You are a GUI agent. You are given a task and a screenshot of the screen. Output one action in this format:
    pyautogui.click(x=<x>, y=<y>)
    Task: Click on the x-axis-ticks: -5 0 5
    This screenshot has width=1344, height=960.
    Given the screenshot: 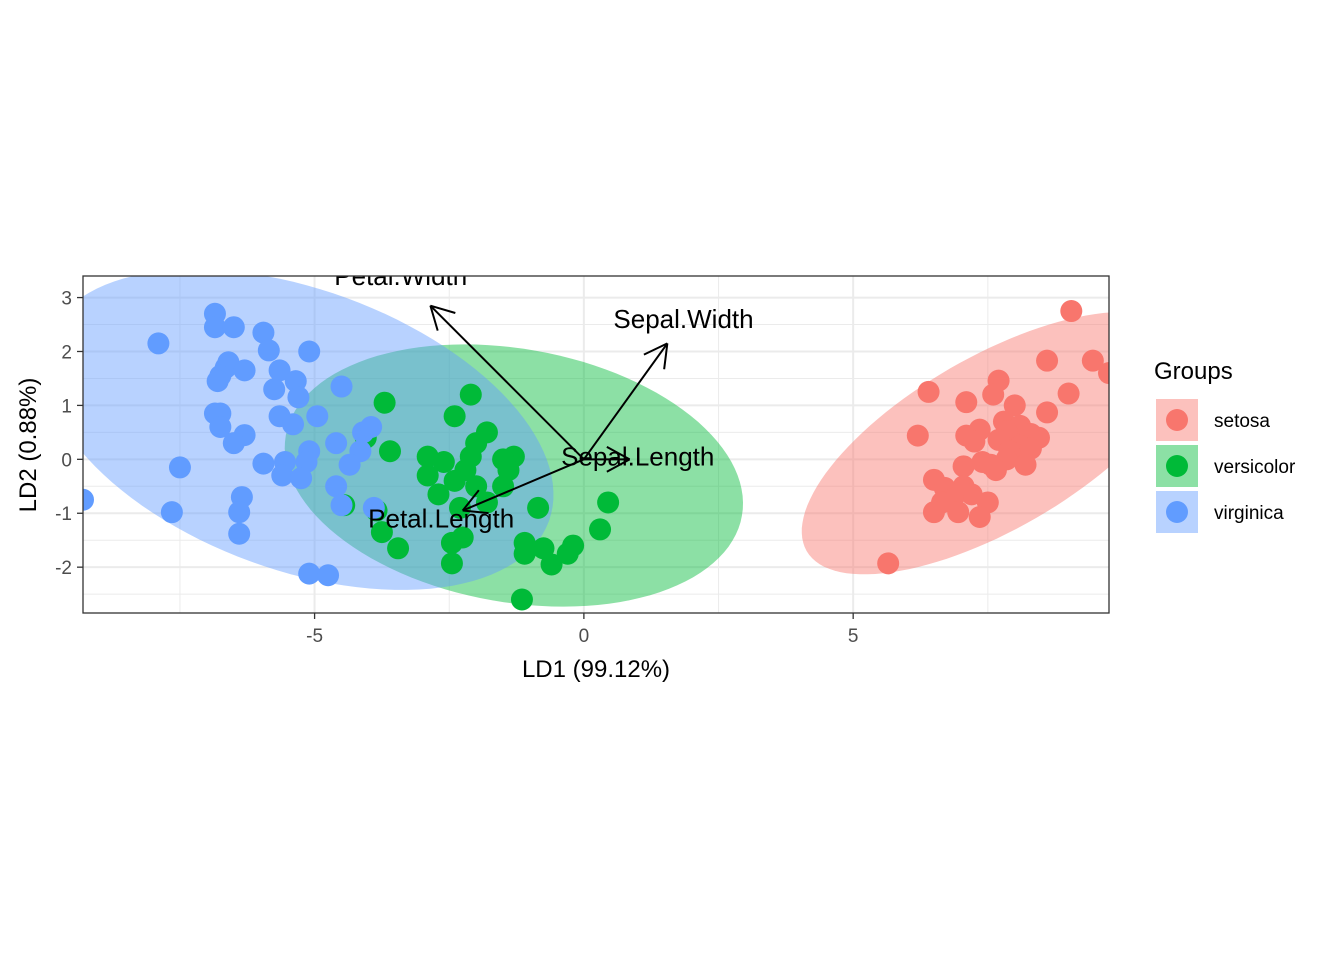 What is the action you would take?
    pyautogui.click(x=582, y=630)
    